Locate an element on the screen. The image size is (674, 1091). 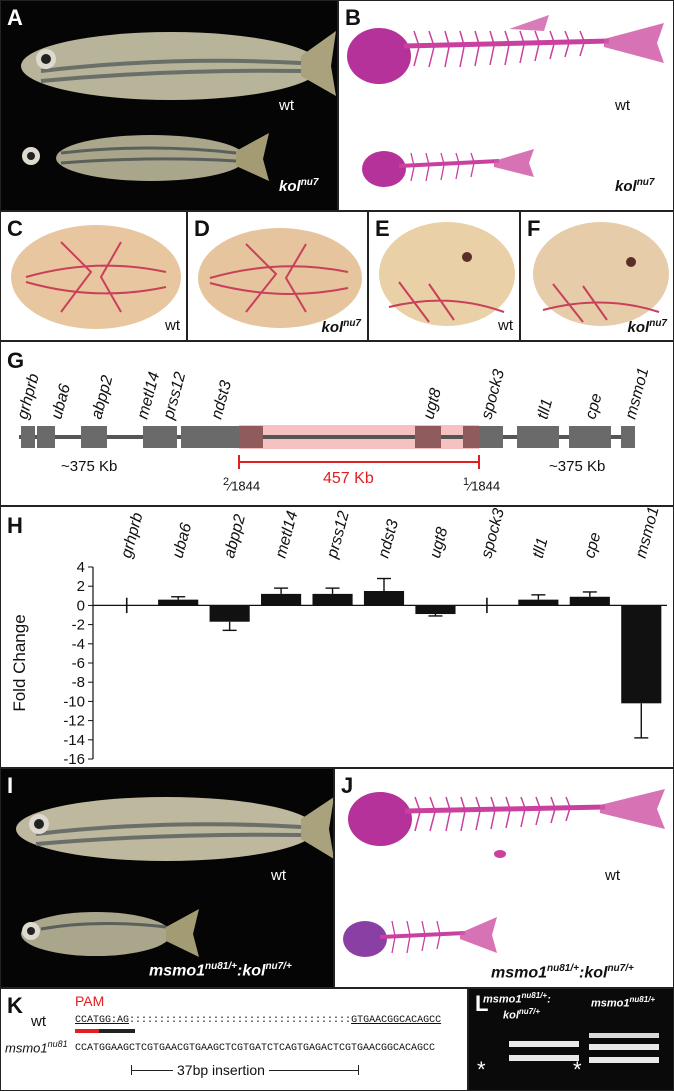
lane2-label: msmo1nu81/+ is located at coordinates (623, 1002).